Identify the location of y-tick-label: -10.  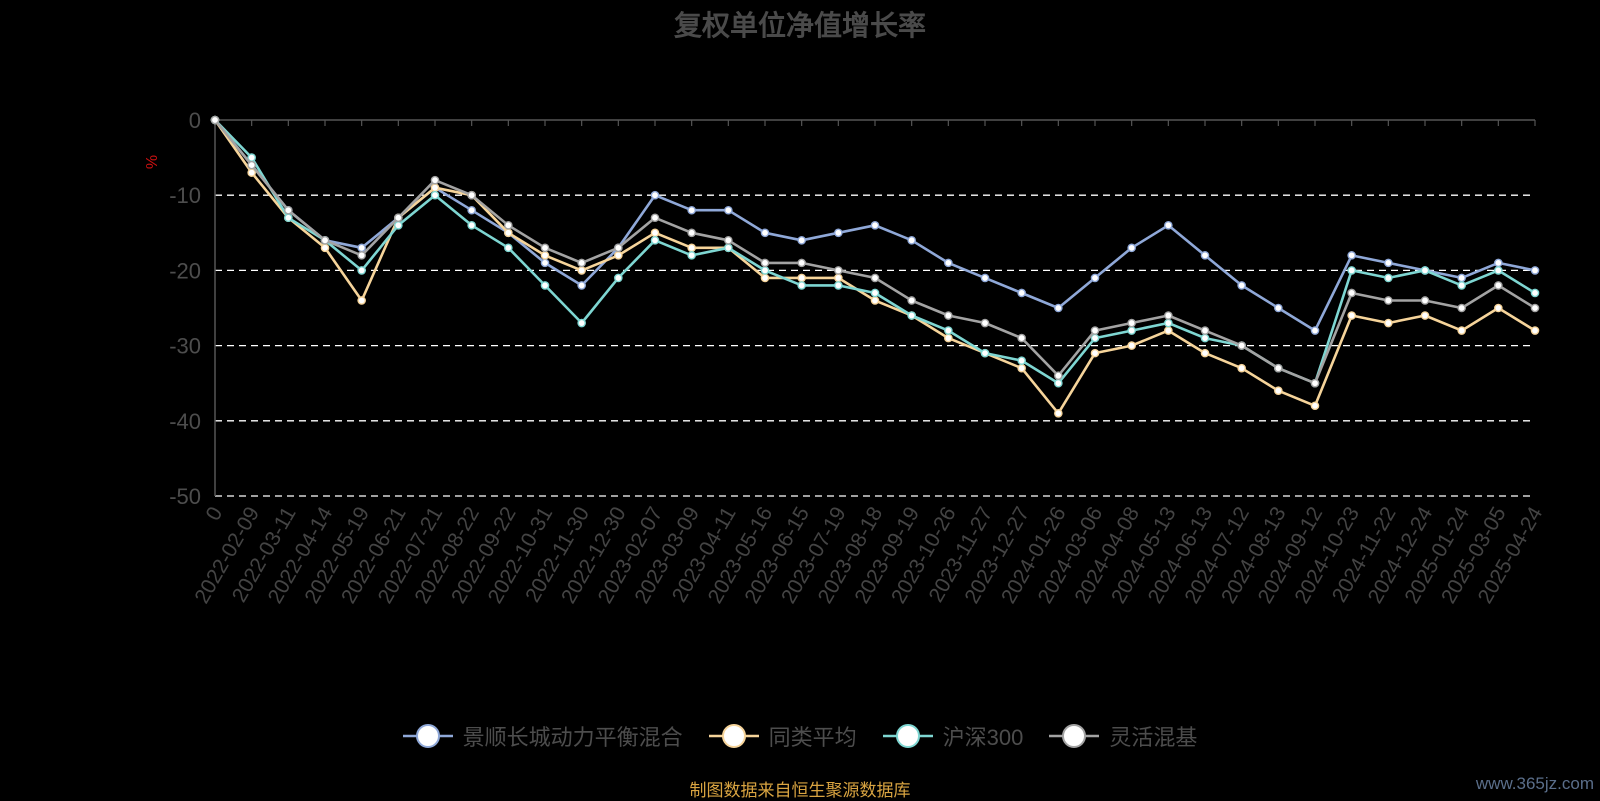
(185, 195).